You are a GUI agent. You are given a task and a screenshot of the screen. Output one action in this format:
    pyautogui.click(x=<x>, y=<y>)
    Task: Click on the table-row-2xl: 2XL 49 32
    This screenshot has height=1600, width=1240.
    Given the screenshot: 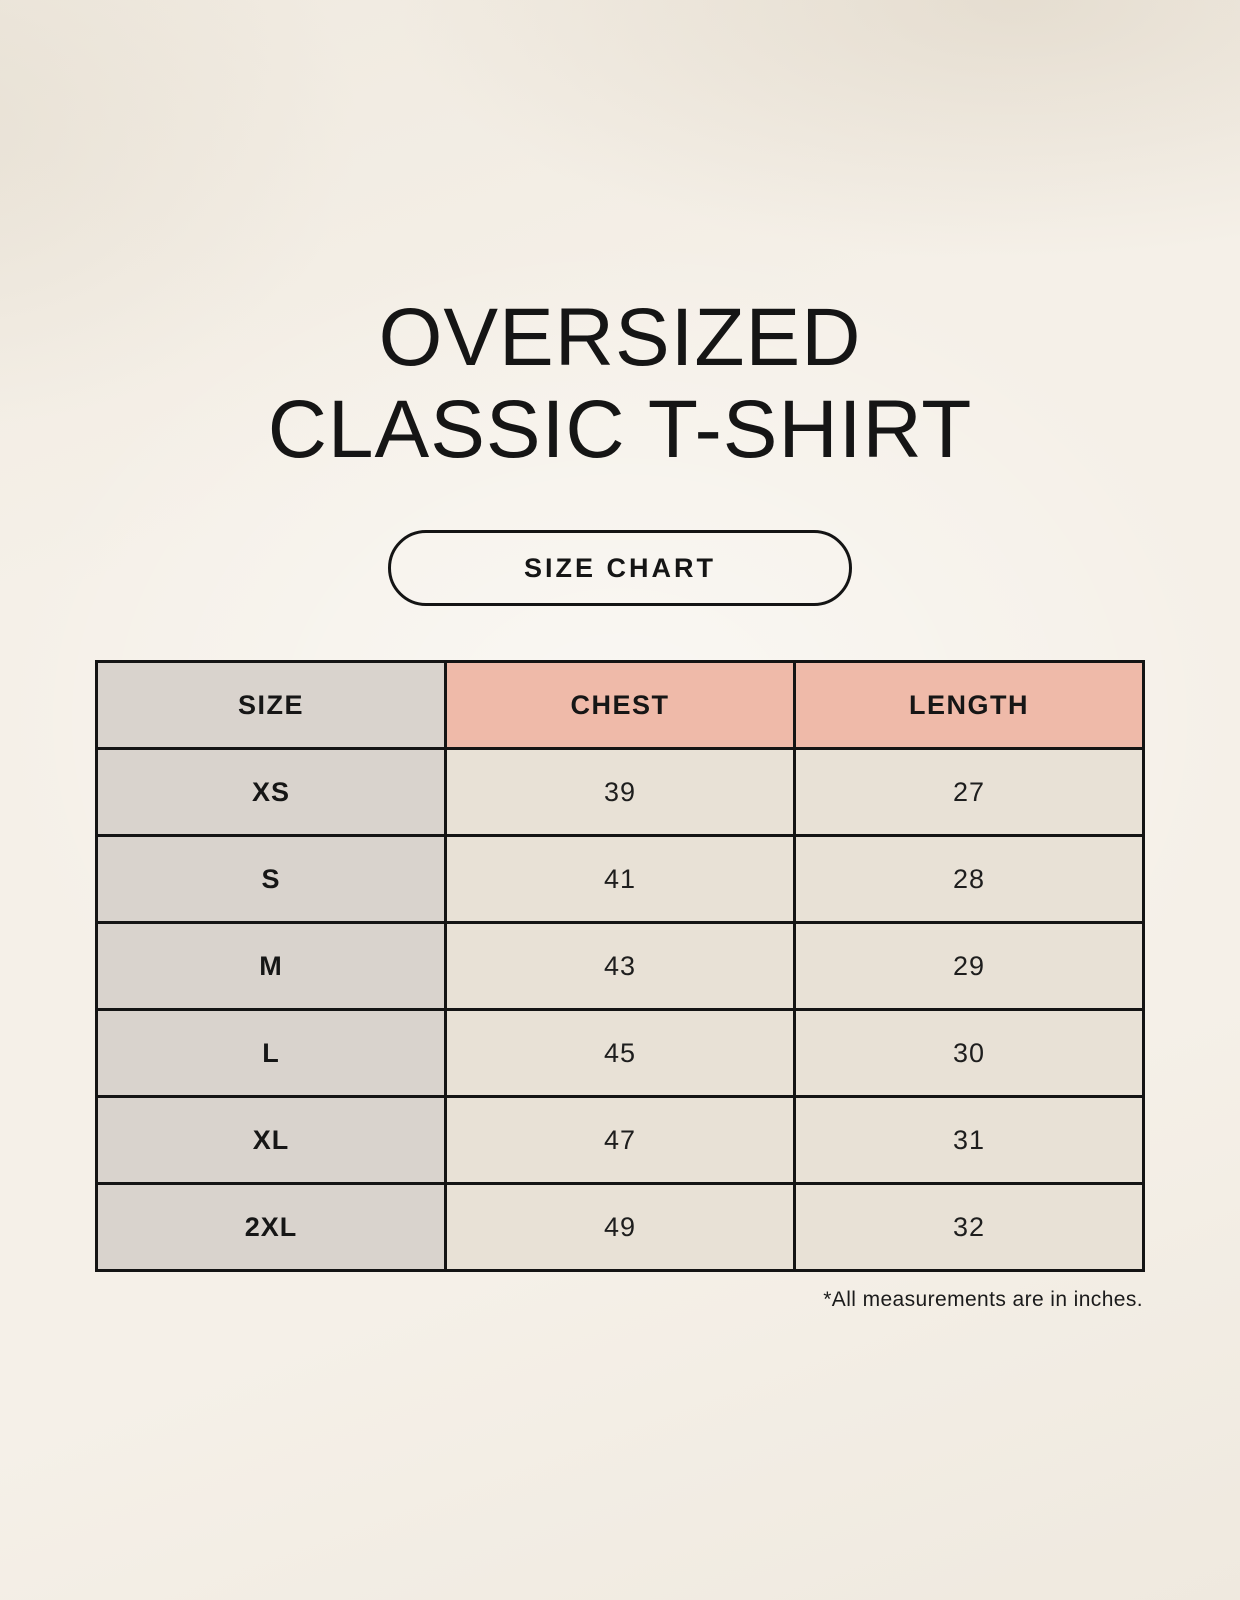 What is the action you would take?
    pyautogui.click(x=620, y=1227)
    